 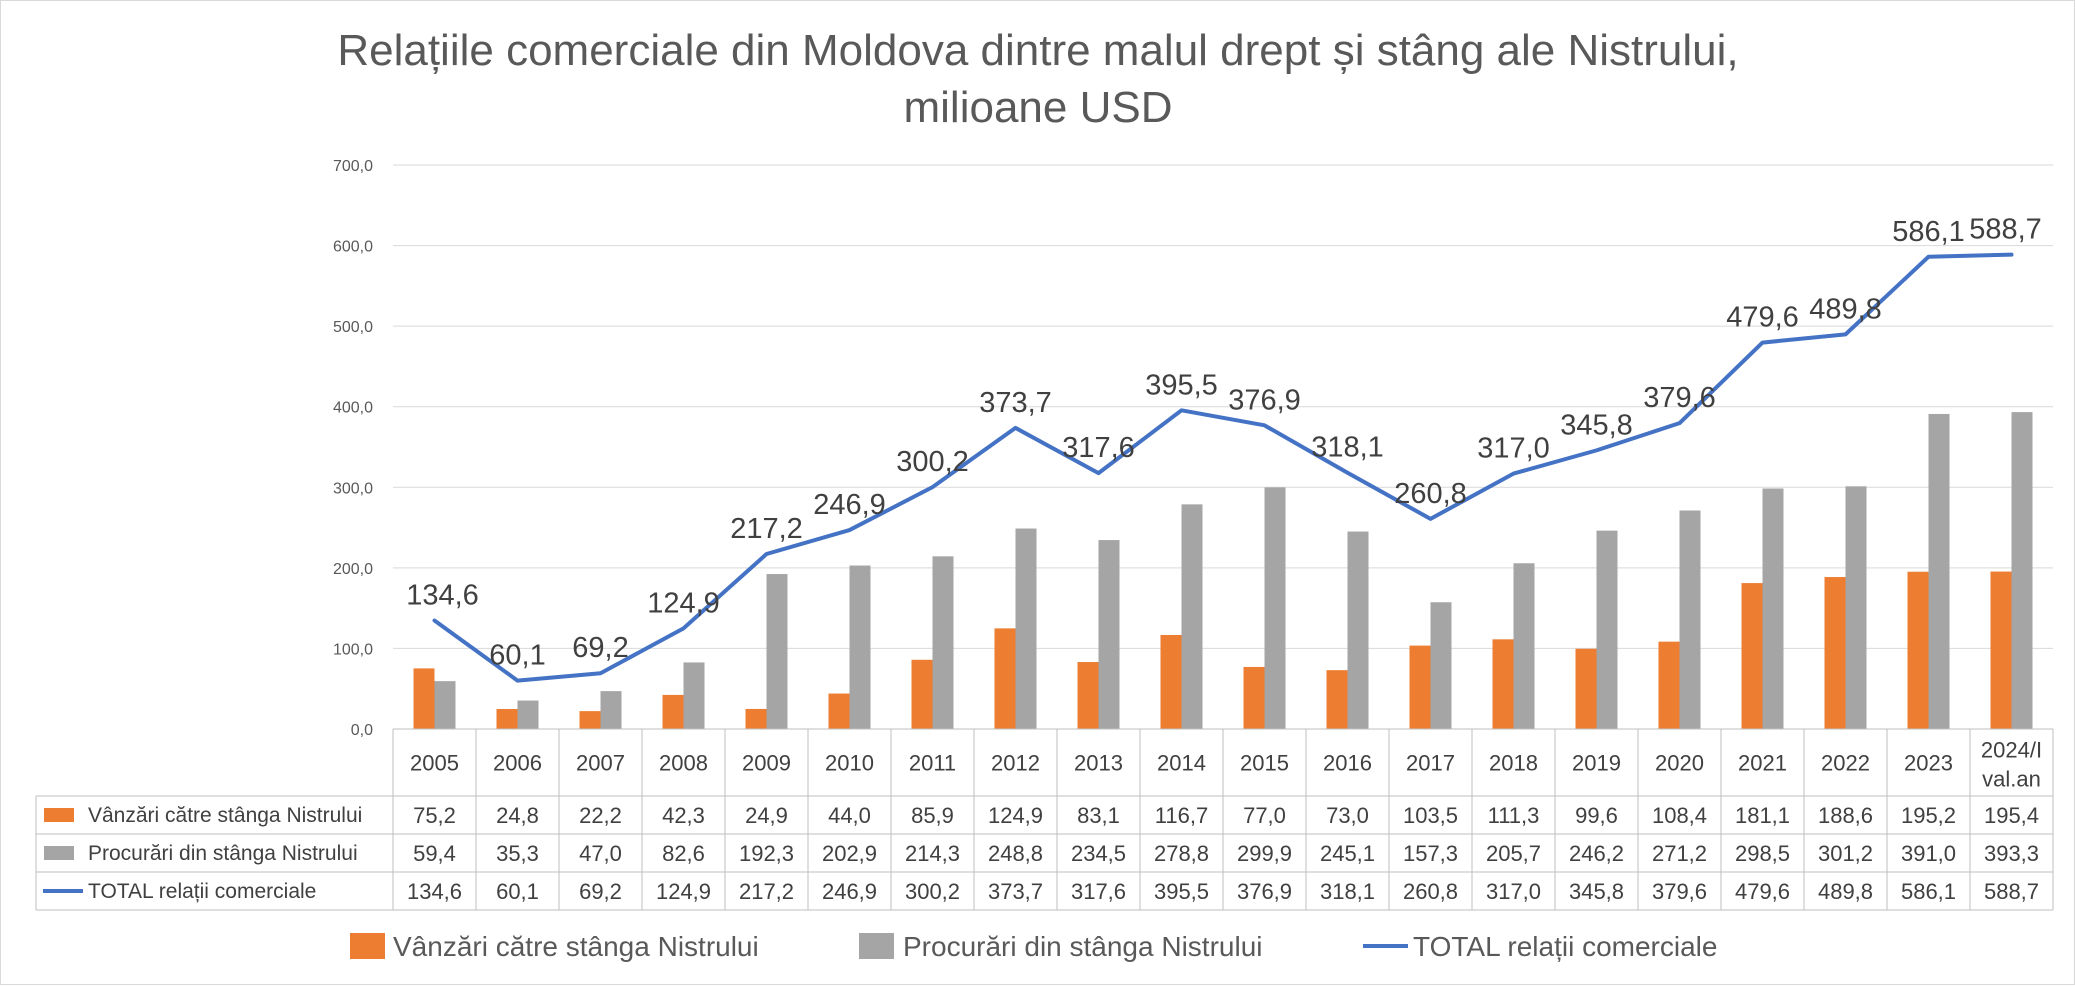 I want to click on table-cell: 60,1, so click(x=517, y=891).